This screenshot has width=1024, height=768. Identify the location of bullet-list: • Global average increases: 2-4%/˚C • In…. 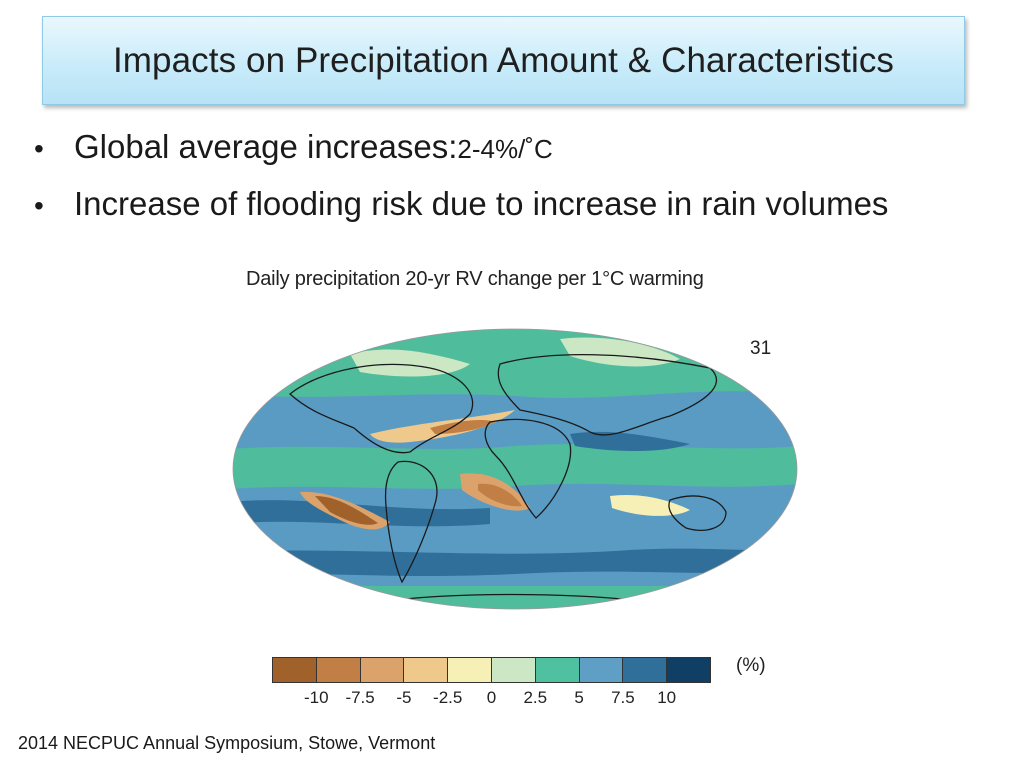
(461, 185).